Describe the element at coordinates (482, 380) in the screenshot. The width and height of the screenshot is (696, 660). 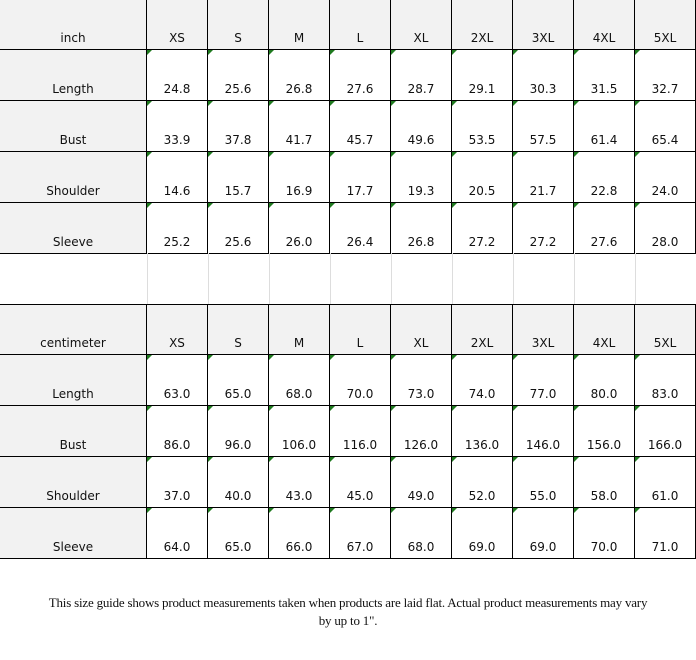
I see `measurement-cell: 74.0` at that location.